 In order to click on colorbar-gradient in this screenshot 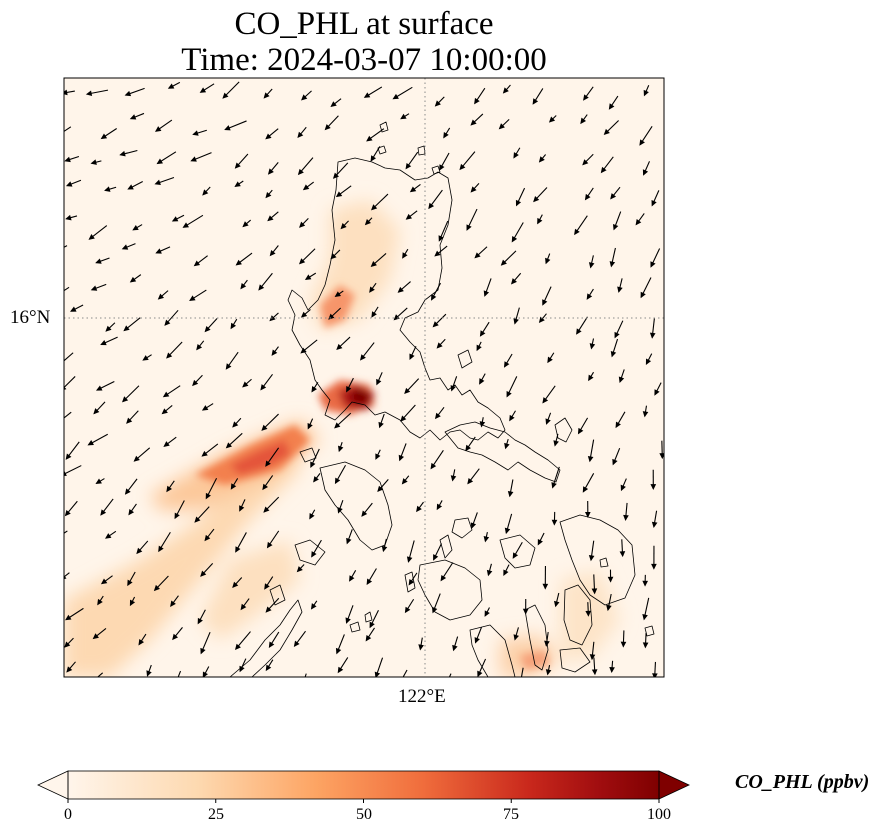, I will do `click(363, 785)`.